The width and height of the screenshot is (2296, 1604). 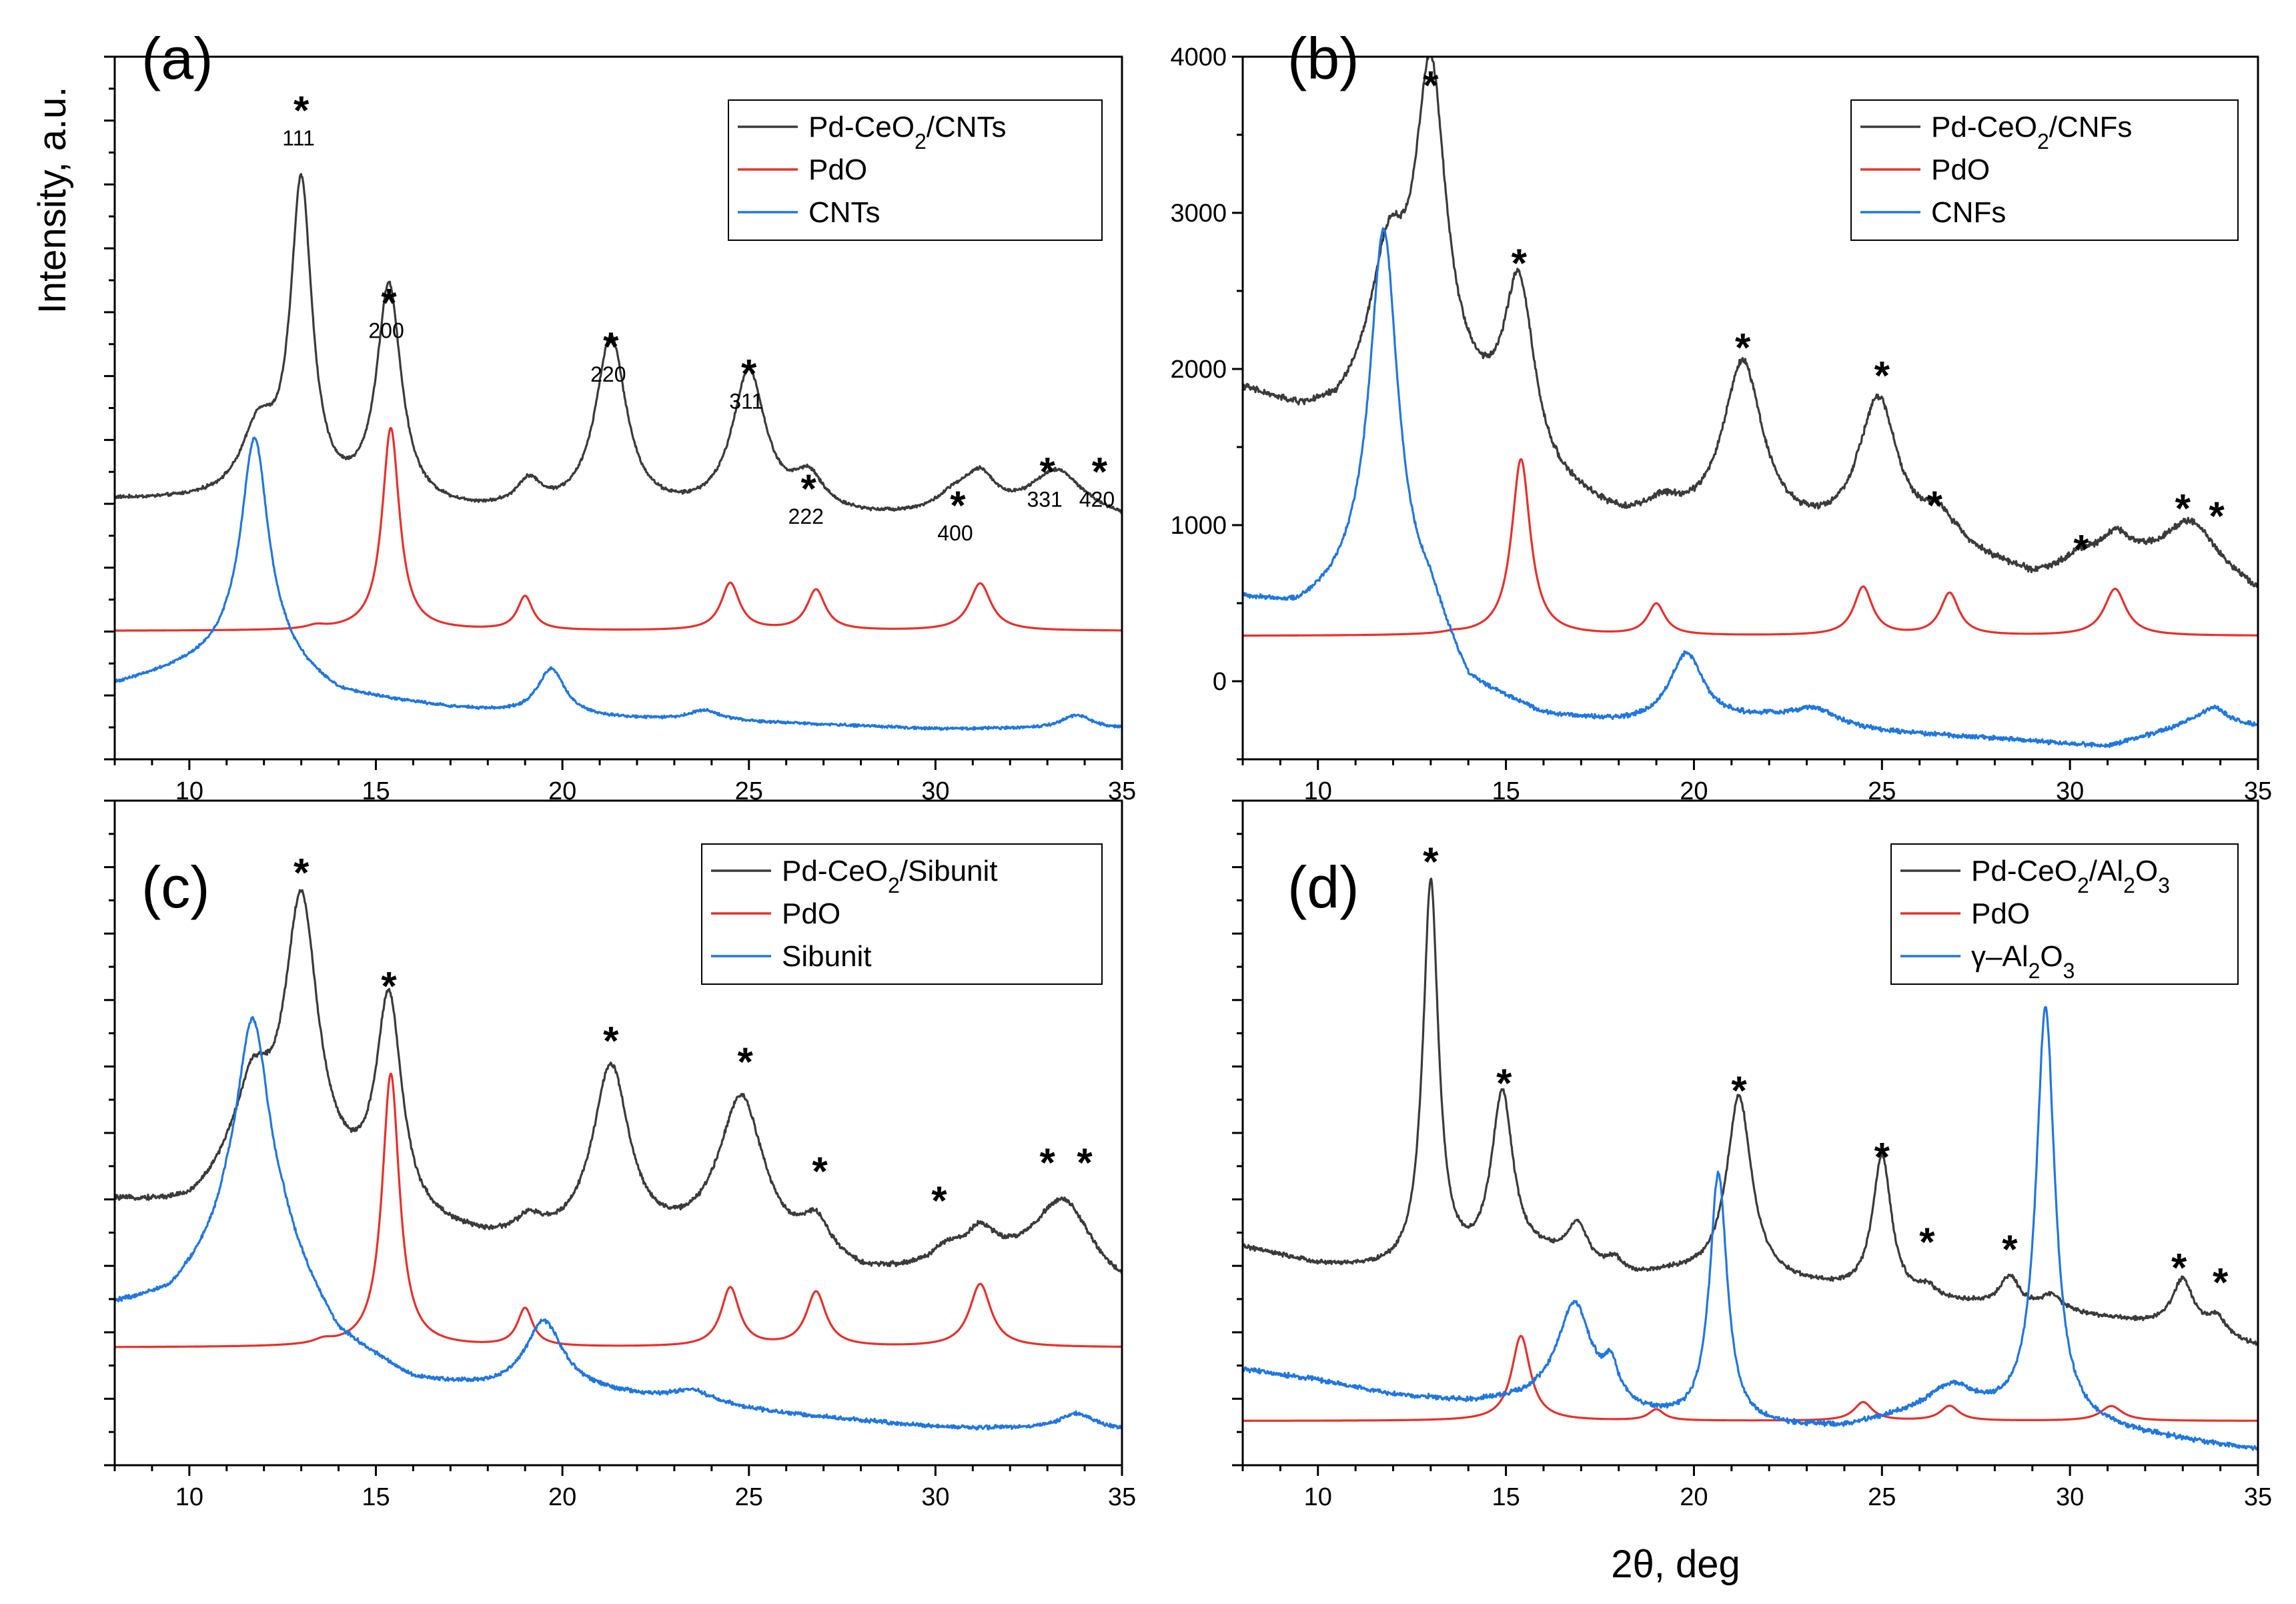 What do you see at coordinates (844, 212) in the screenshot?
I see `legend-entry: CNTs` at bounding box center [844, 212].